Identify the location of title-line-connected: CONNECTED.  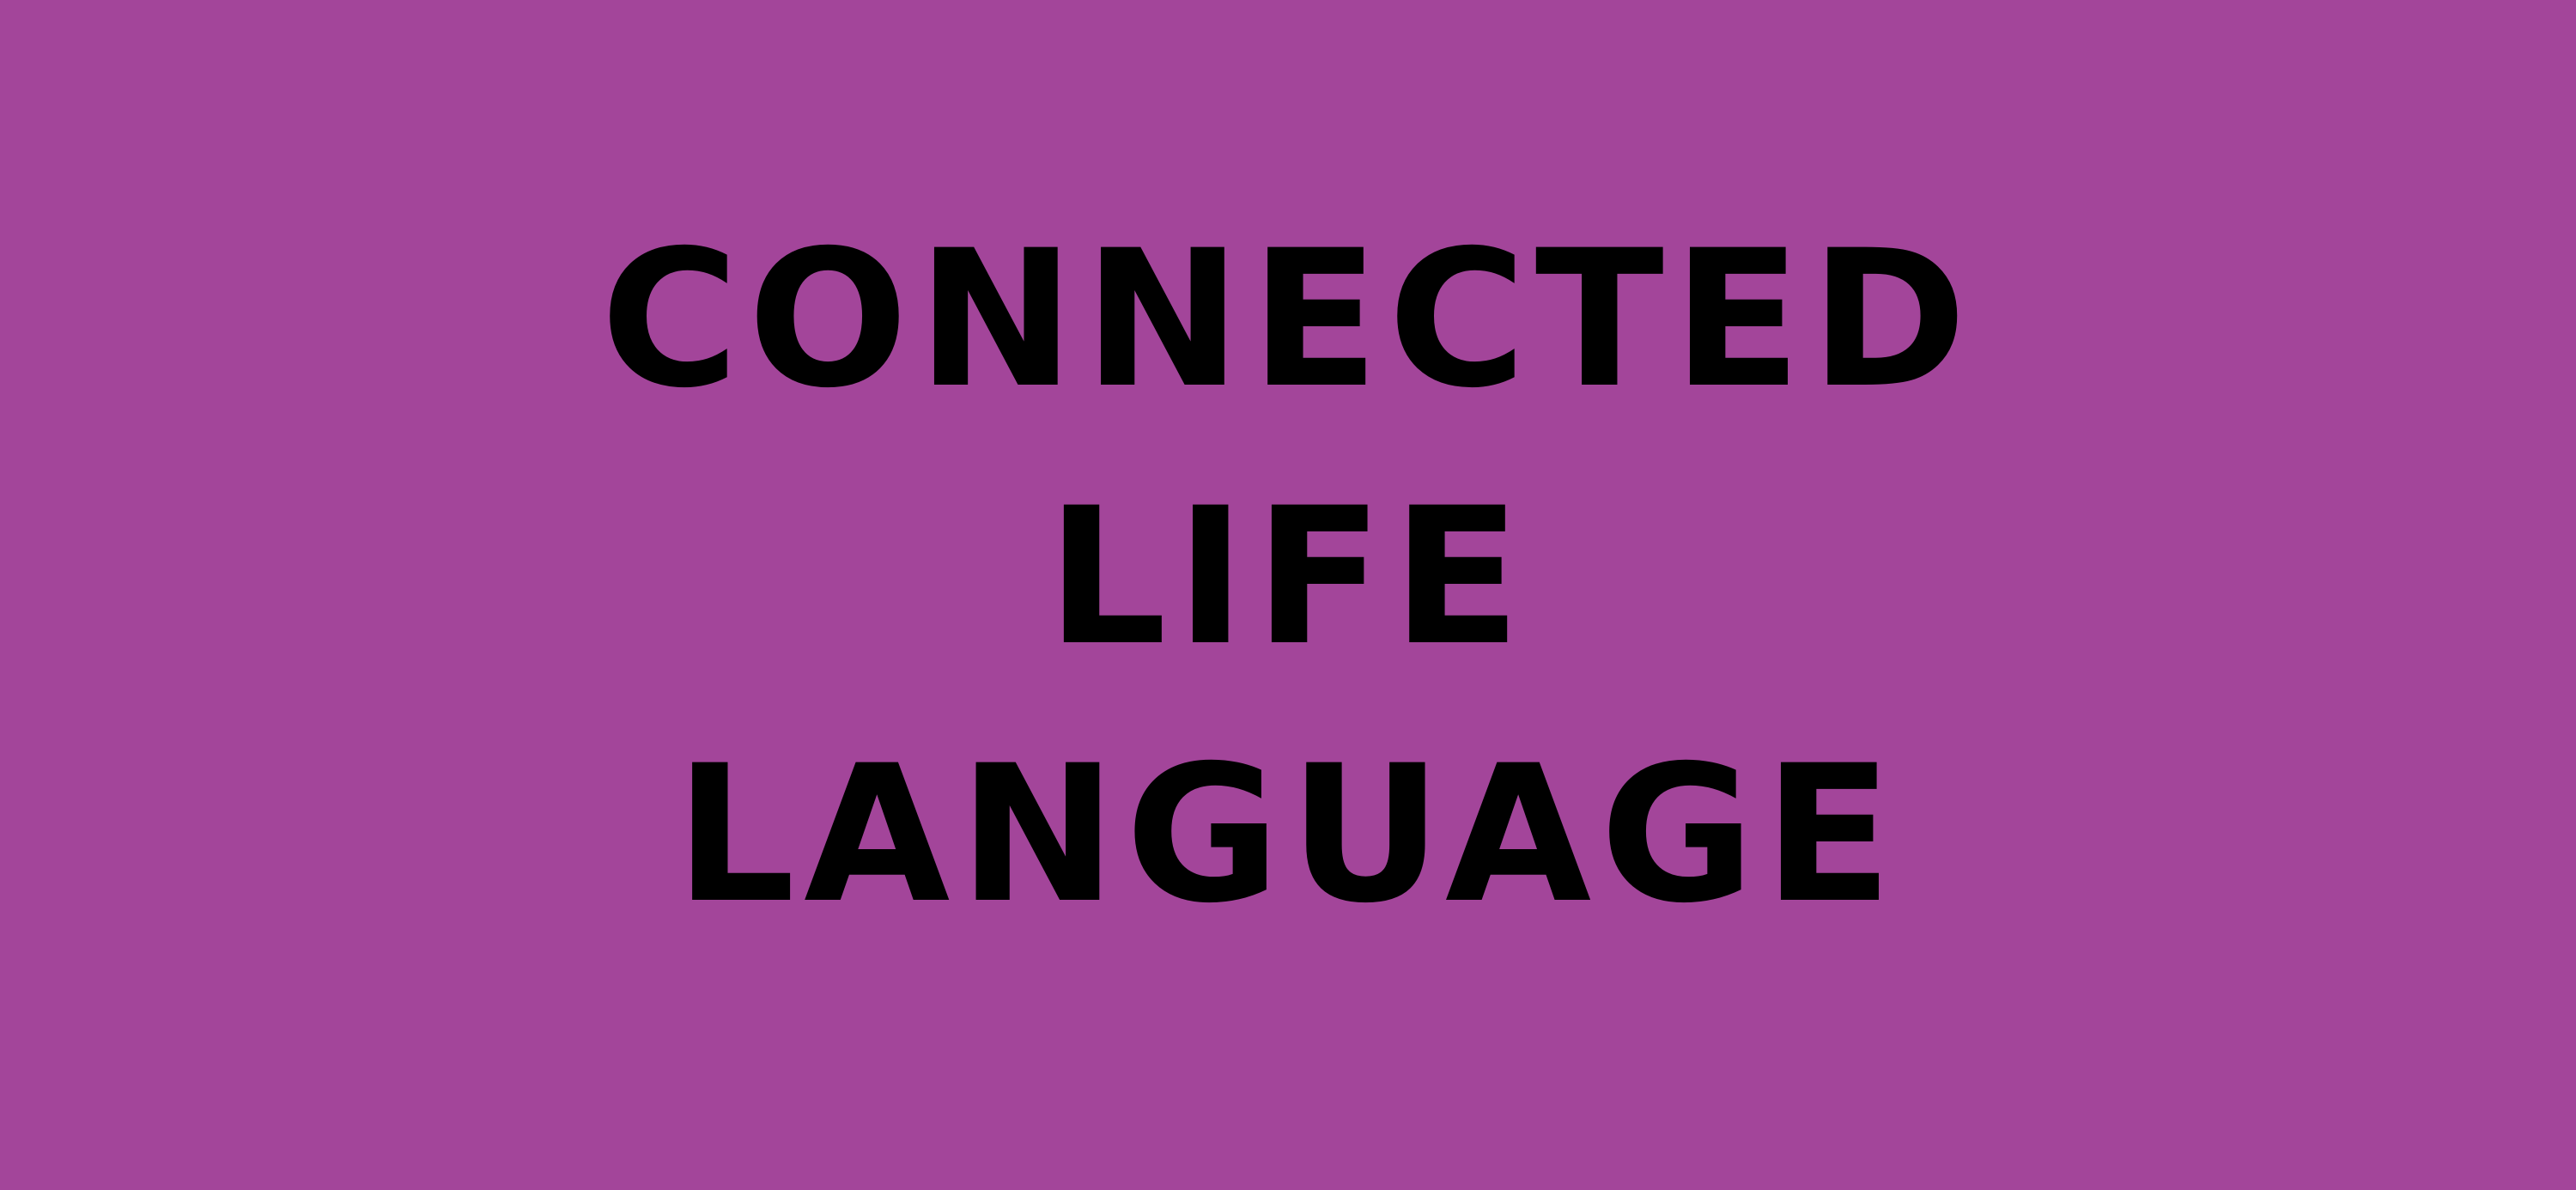
(1288, 319).